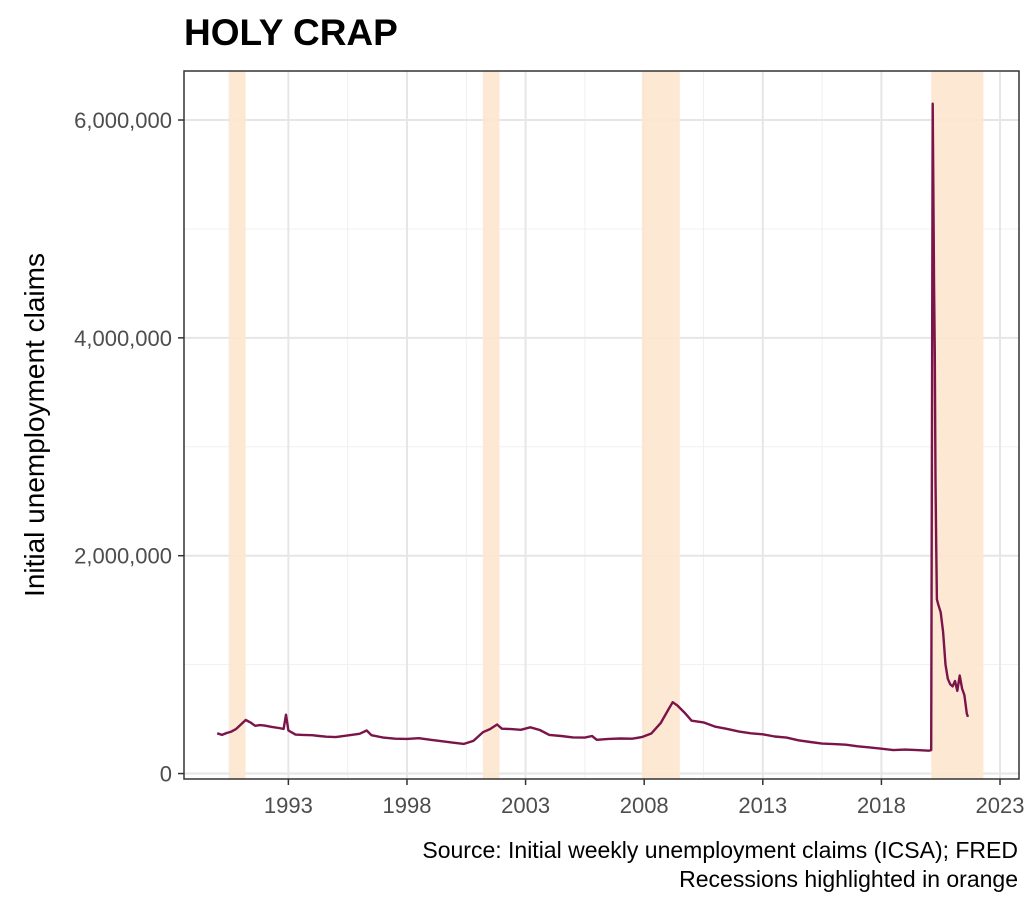 The image size is (1036, 907). I want to click on y-tick-label: 6,000,000, so click(123, 120).